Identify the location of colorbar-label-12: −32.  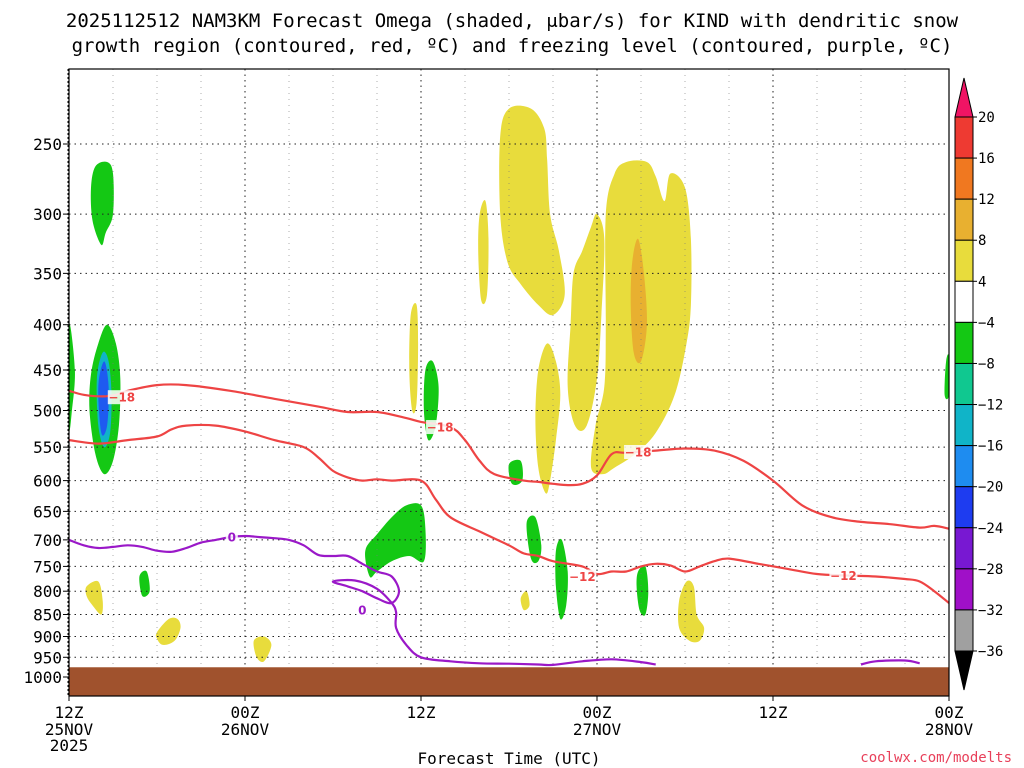
(990, 611).